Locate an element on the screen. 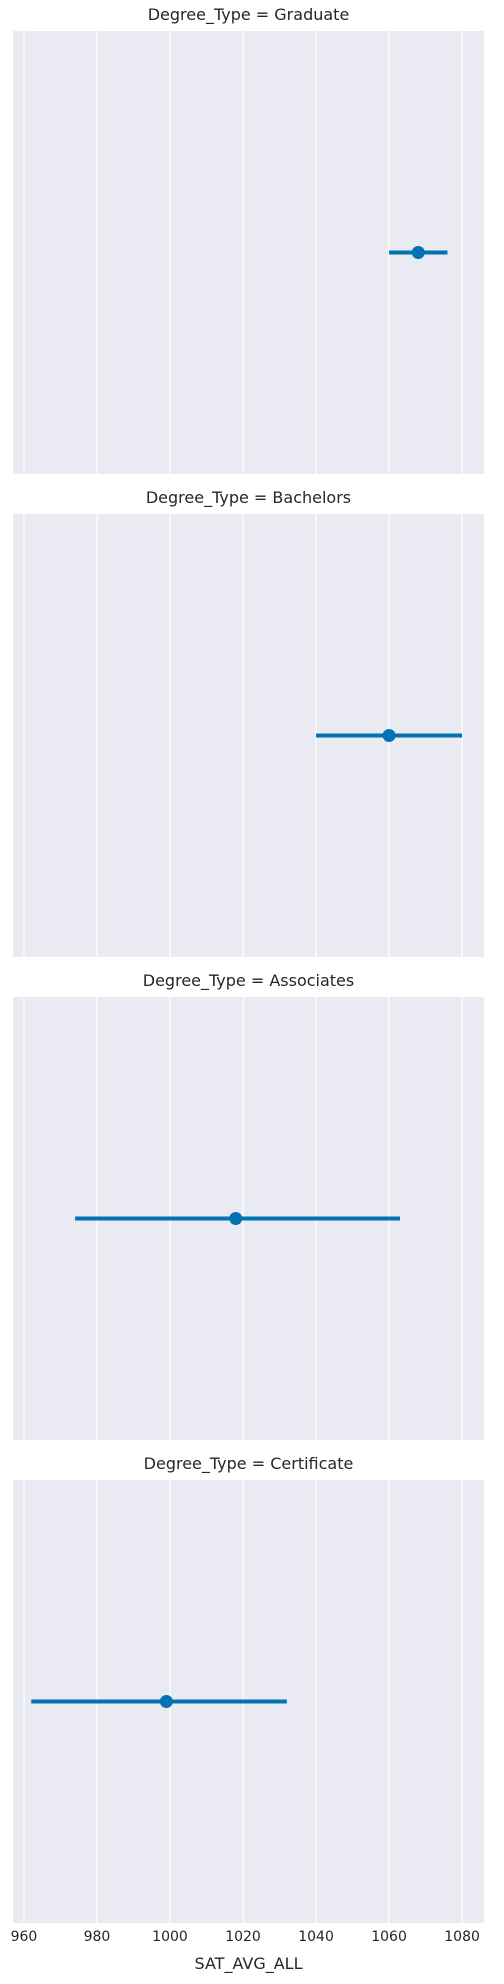 Image resolution: width=504 pixels, height=1984 pixels. x-axis: 960 980 1000 1020 1040 1060 1080 is located at coordinates (245, 1937).